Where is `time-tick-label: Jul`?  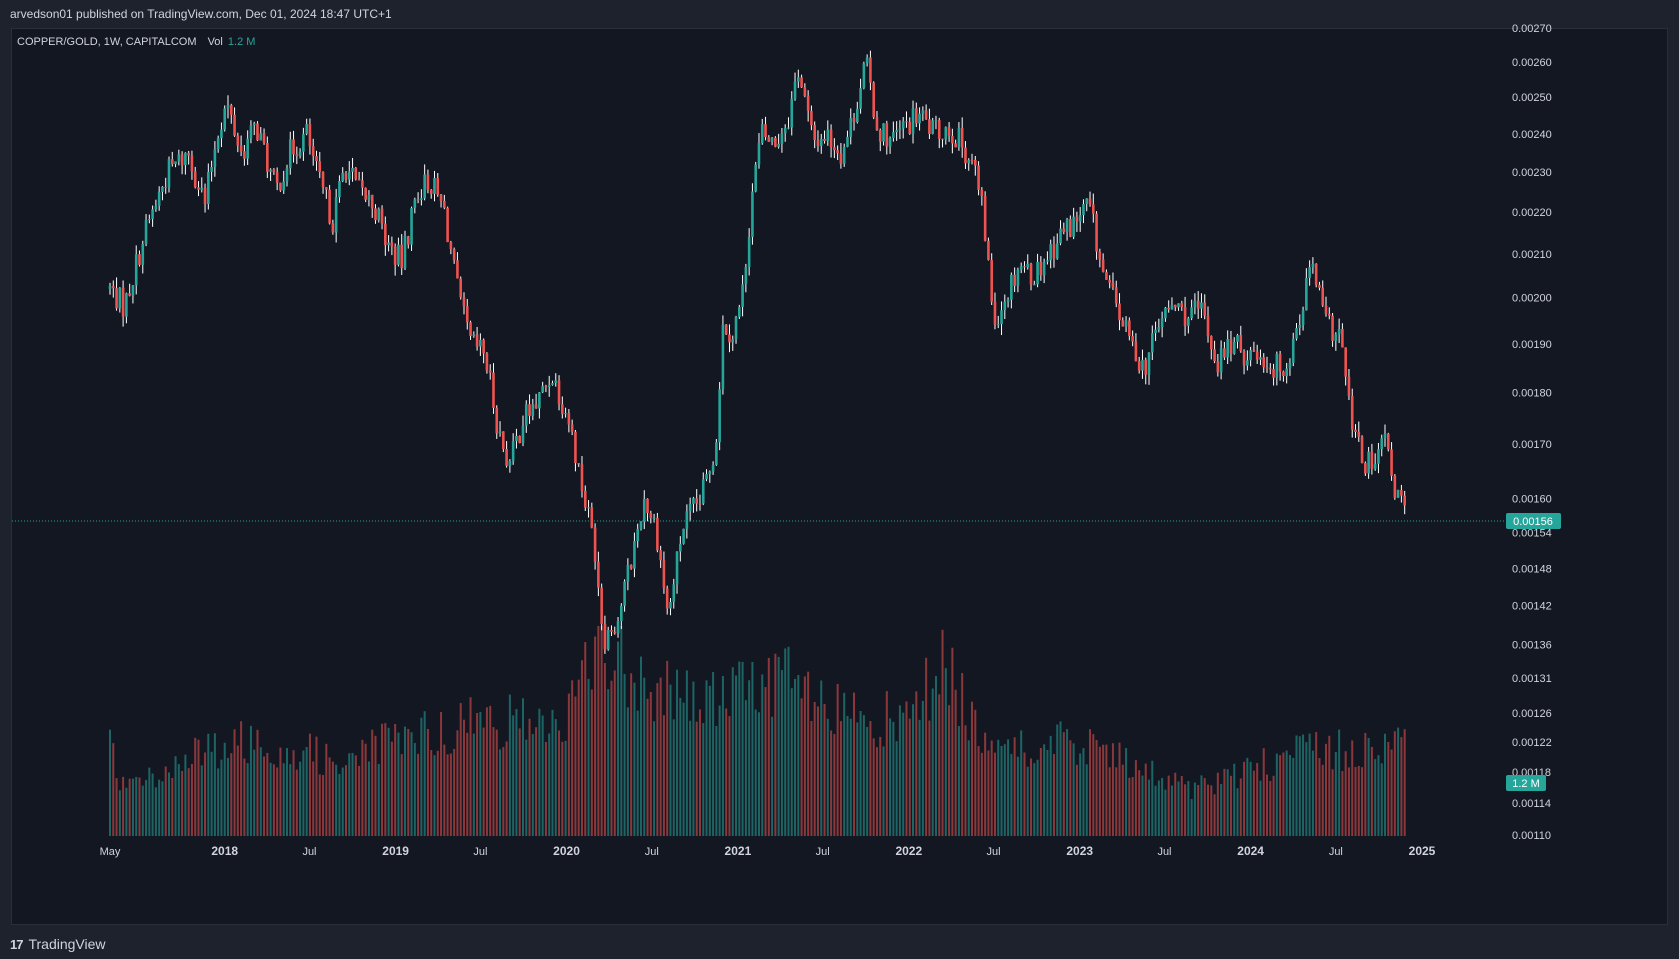 time-tick-label: Jul is located at coordinates (480, 852).